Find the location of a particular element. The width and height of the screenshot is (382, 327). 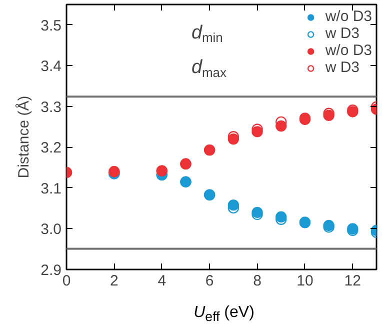

y-axis-title: Distance (Å) is located at coordinates (23, 137).